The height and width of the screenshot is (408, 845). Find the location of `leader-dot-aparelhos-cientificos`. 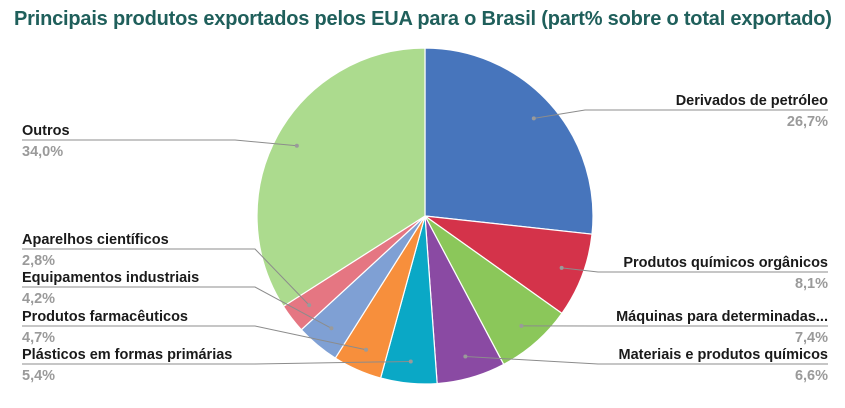

leader-dot-aparelhos-cientificos is located at coordinates (309, 305).